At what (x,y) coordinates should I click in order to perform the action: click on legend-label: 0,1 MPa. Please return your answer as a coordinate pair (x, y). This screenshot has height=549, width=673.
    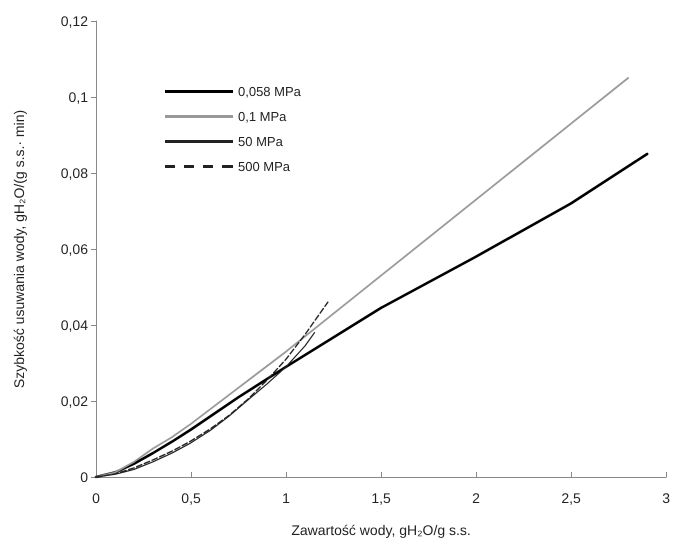
    Looking at the image, I should click on (263, 116).